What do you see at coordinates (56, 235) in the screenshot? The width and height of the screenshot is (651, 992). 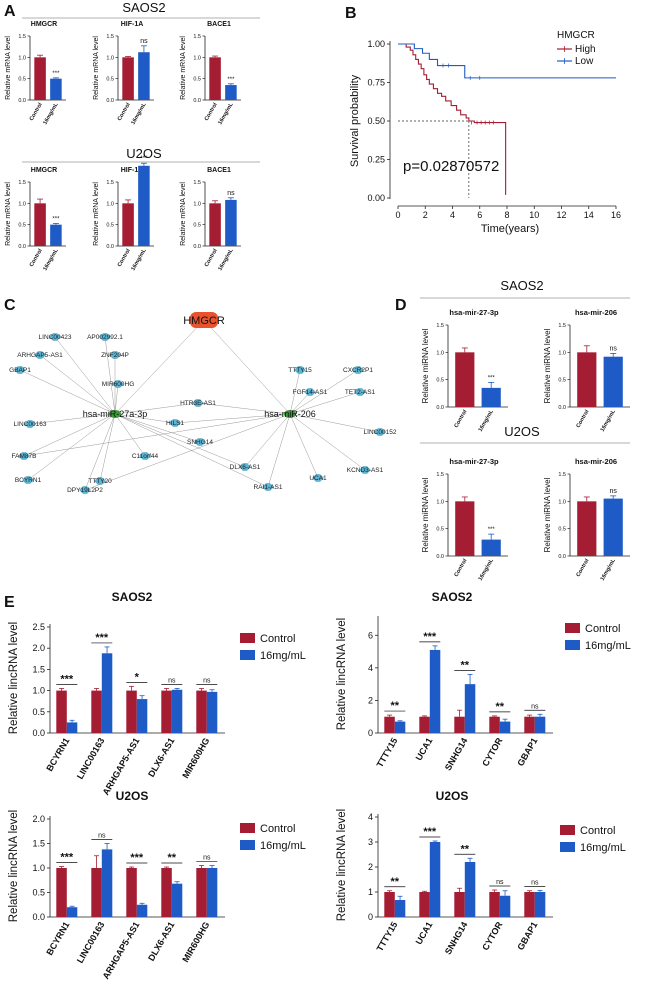 I see `panel-a-chart-4-bar-treated` at bounding box center [56, 235].